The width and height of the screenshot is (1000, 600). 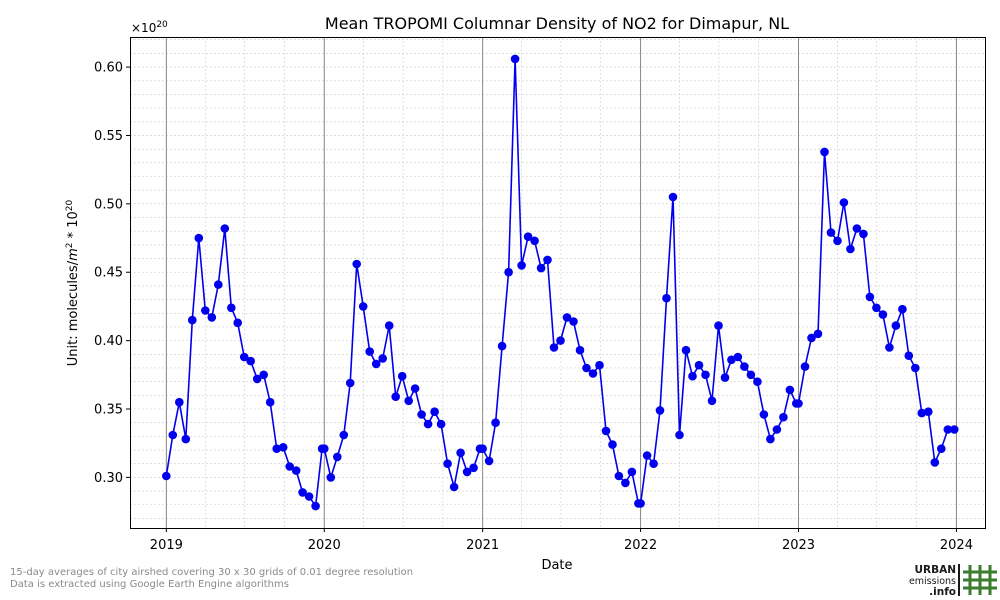 What do you see at coordinates (942, 592) in the screenshot?
I see `logo-line-3: .info` at bounding box center [942, 592].